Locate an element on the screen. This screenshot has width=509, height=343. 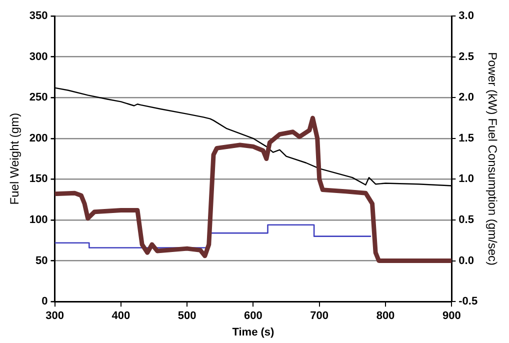
y-tick-label: 200 is located at coordinates (38, 138).